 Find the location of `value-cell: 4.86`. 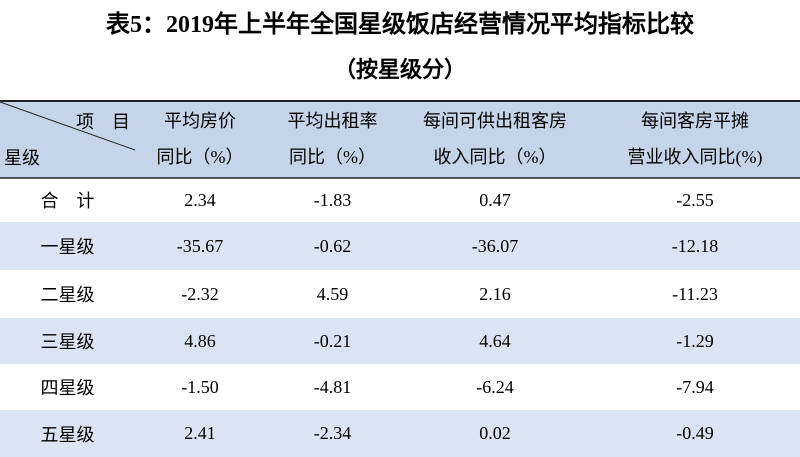

value-cell: 4.86 is located at coordinates (200, 340).